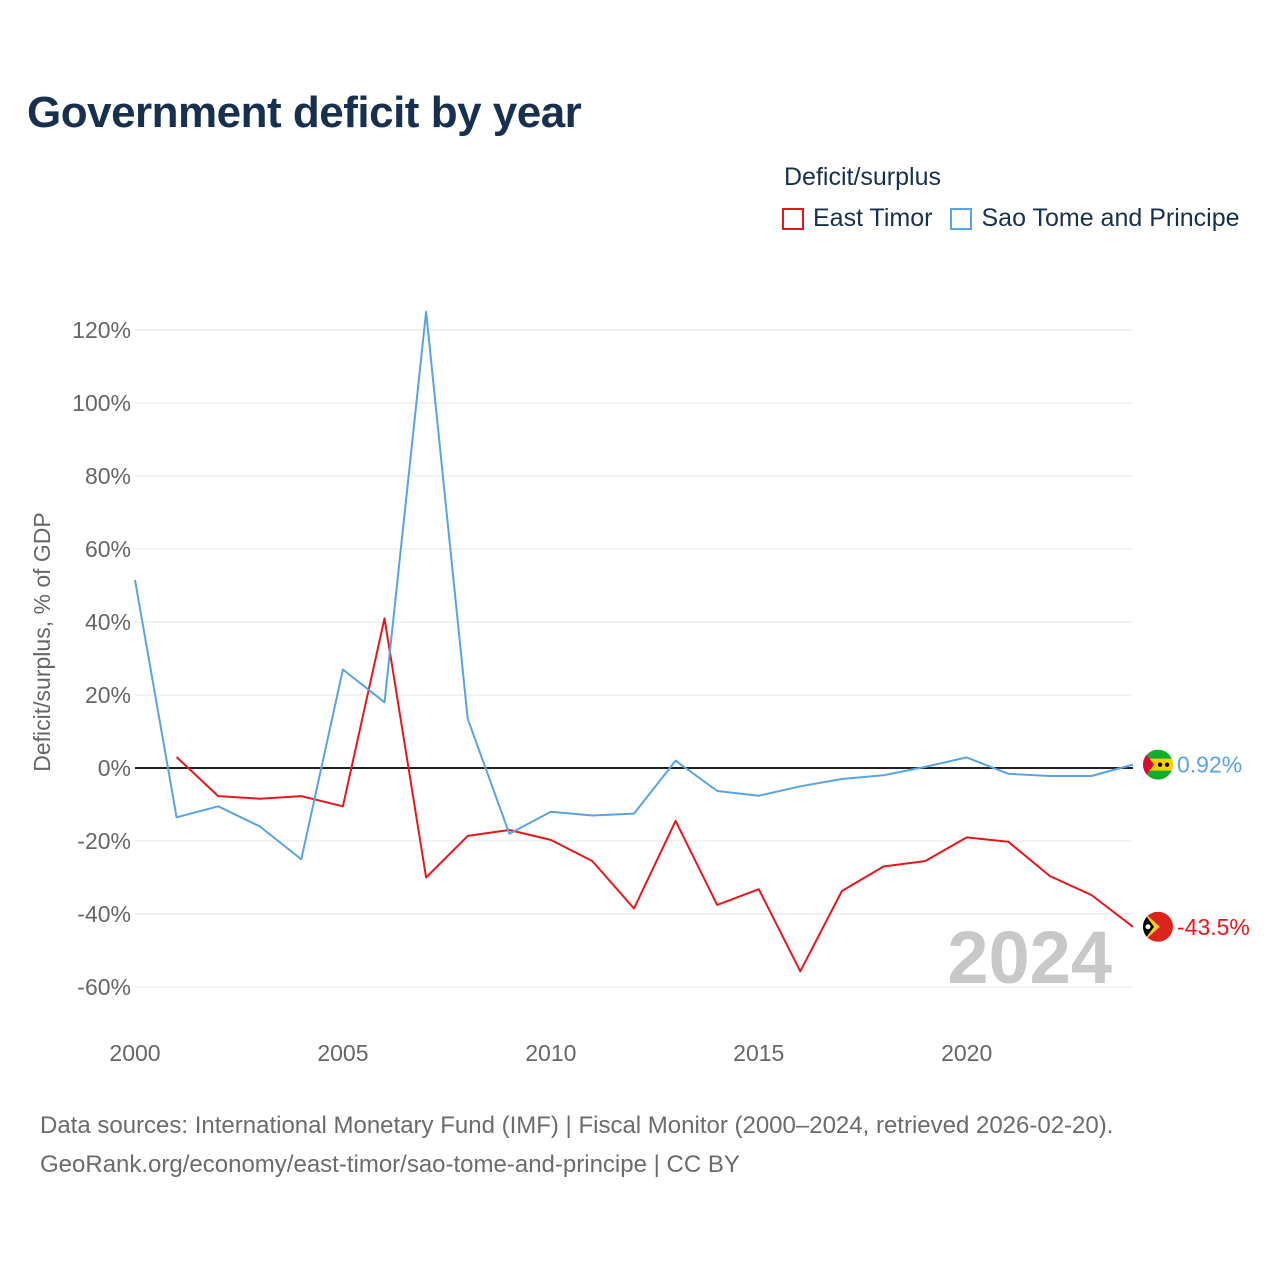  I want to click on y-axis-title: Deficit/surplus, % of GDP, so click(42, 641).